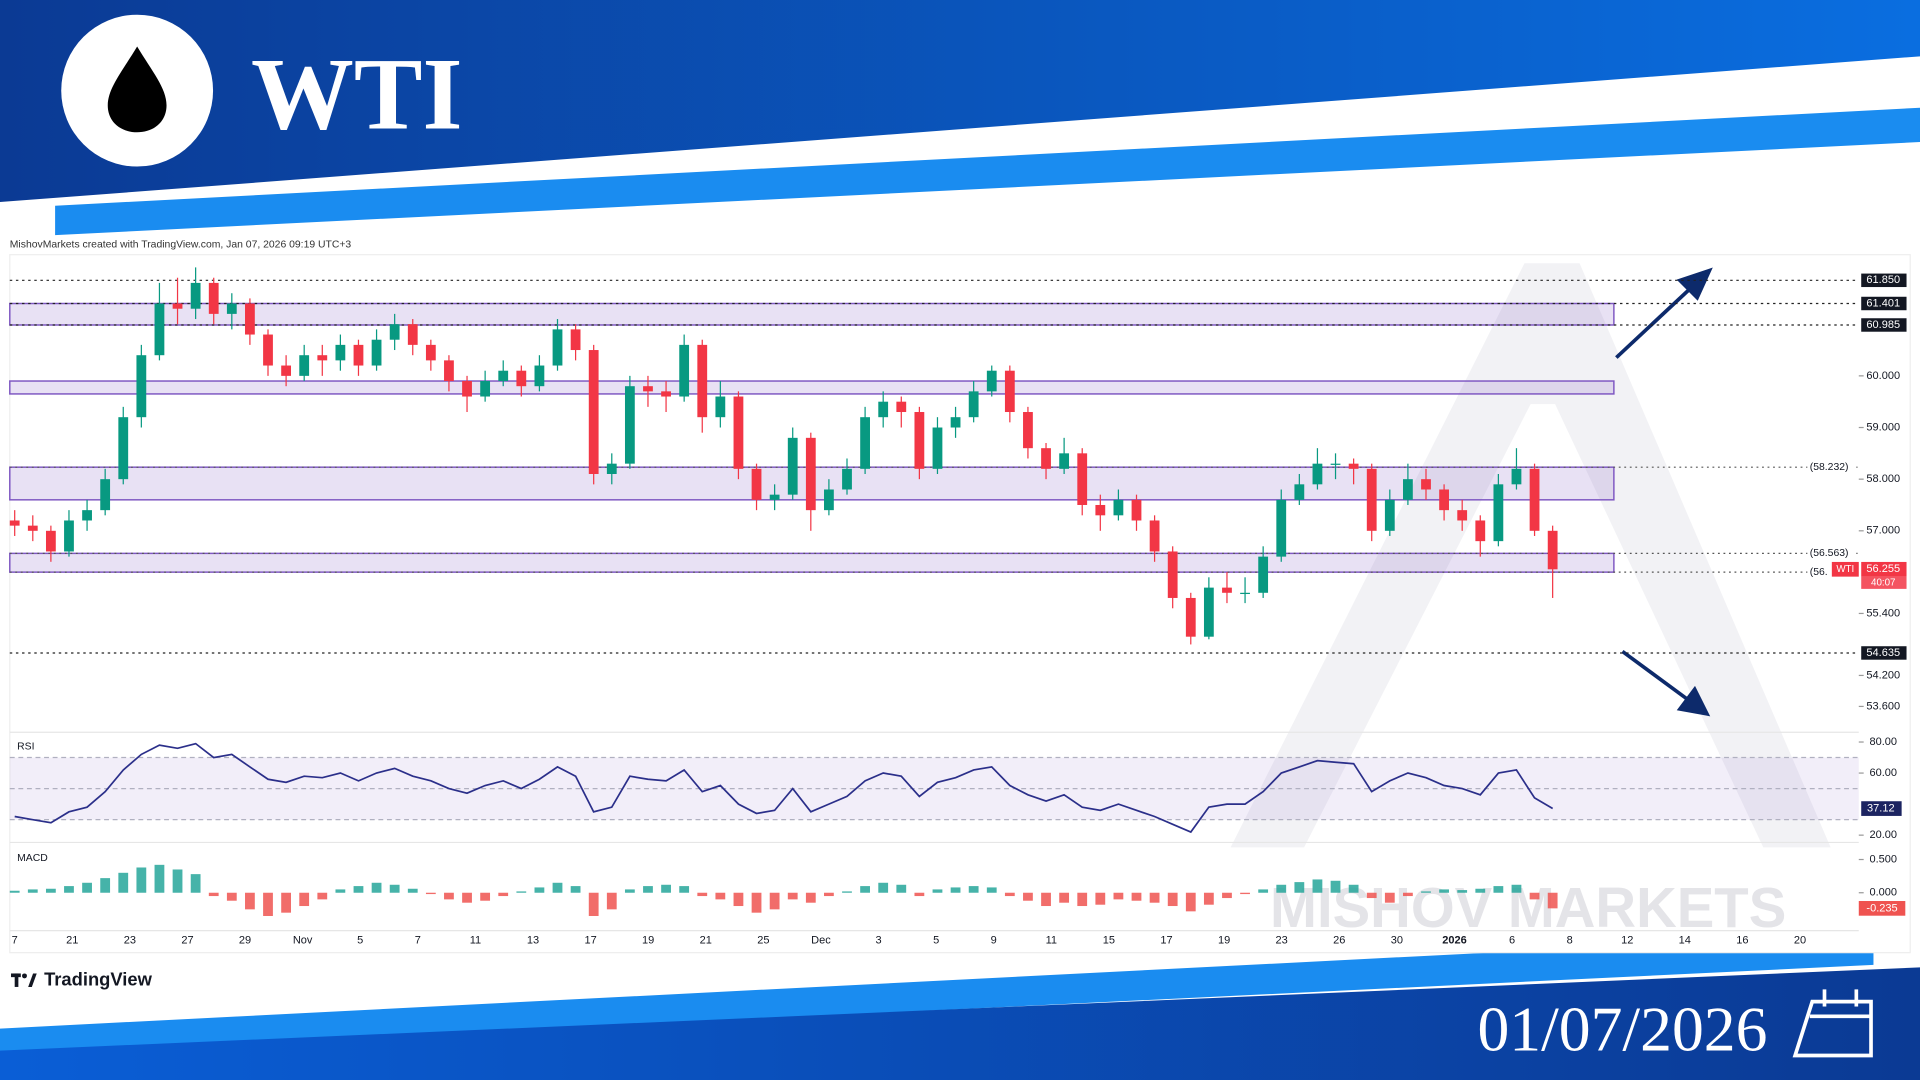 Image resolution: width=1920 pixels, height=1080 pixels. Describe the element at coordinates (784, 788) in the screenshot. I see `rsi-line` at that location.